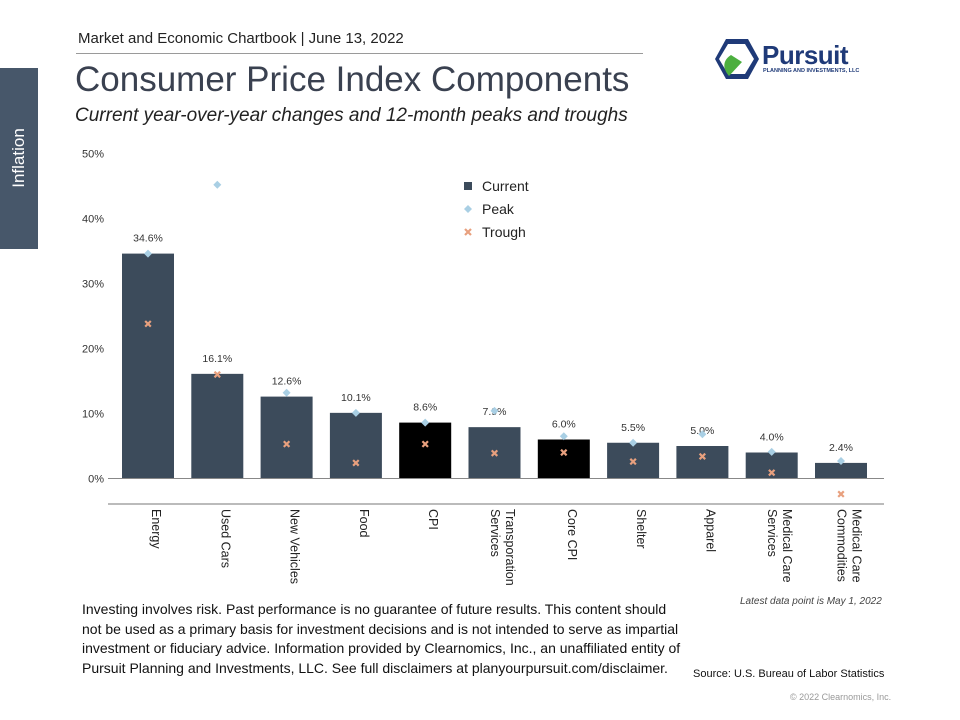  What do you see at coordinates (352, 79) in the screenshot?
I see `page-title: Consumer Price Index Components` at bounding box center [352, 79].